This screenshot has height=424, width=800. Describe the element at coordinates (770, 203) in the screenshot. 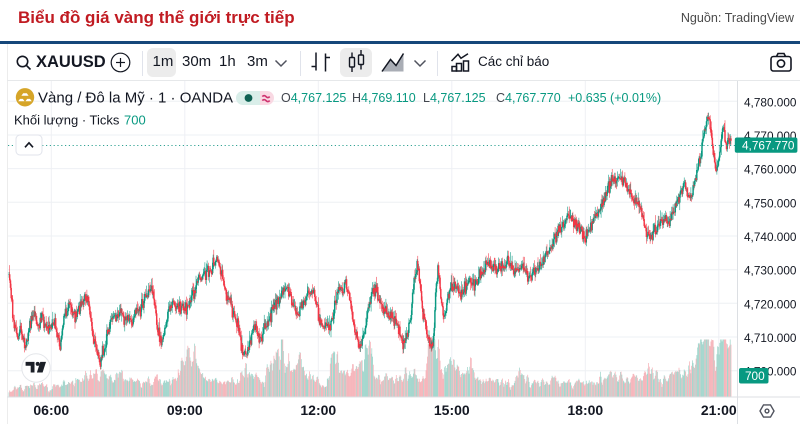

I see `svg-text: 4,750.000` at that location.